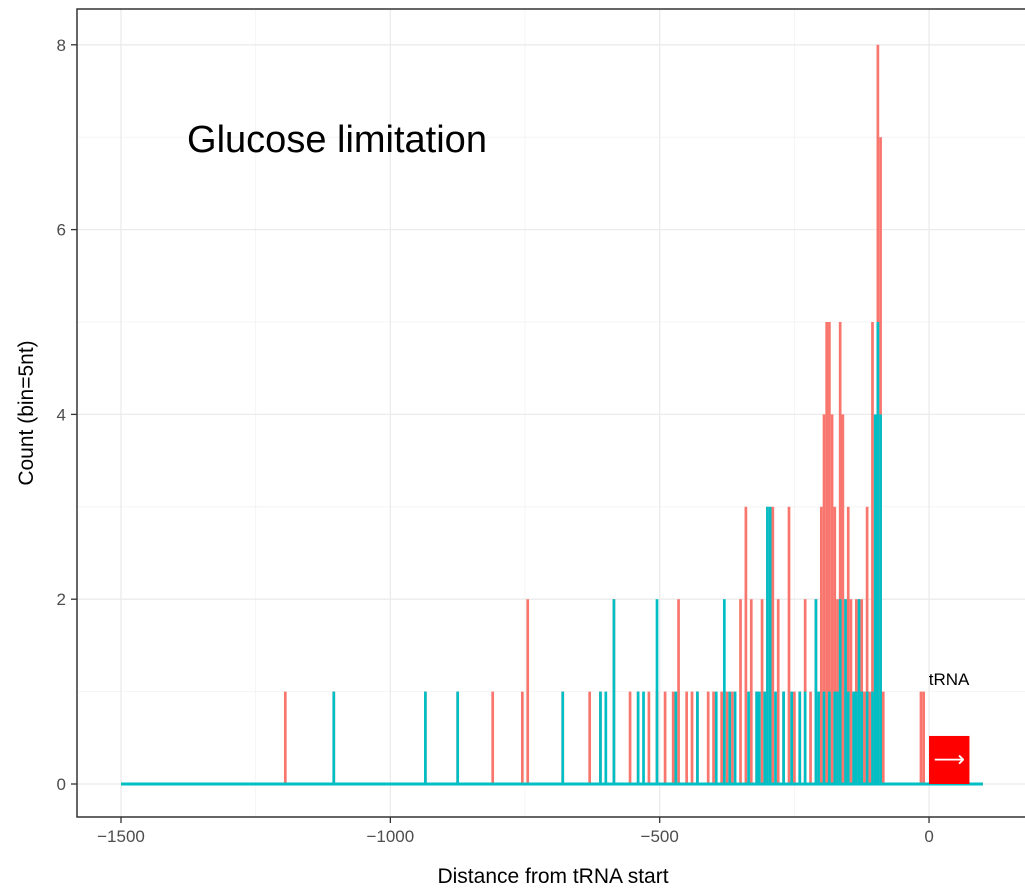 The height and width of the screenshot is (891, 1025). I want to click on y-axis-title: Count (bin=5nt), so click(26, 412).